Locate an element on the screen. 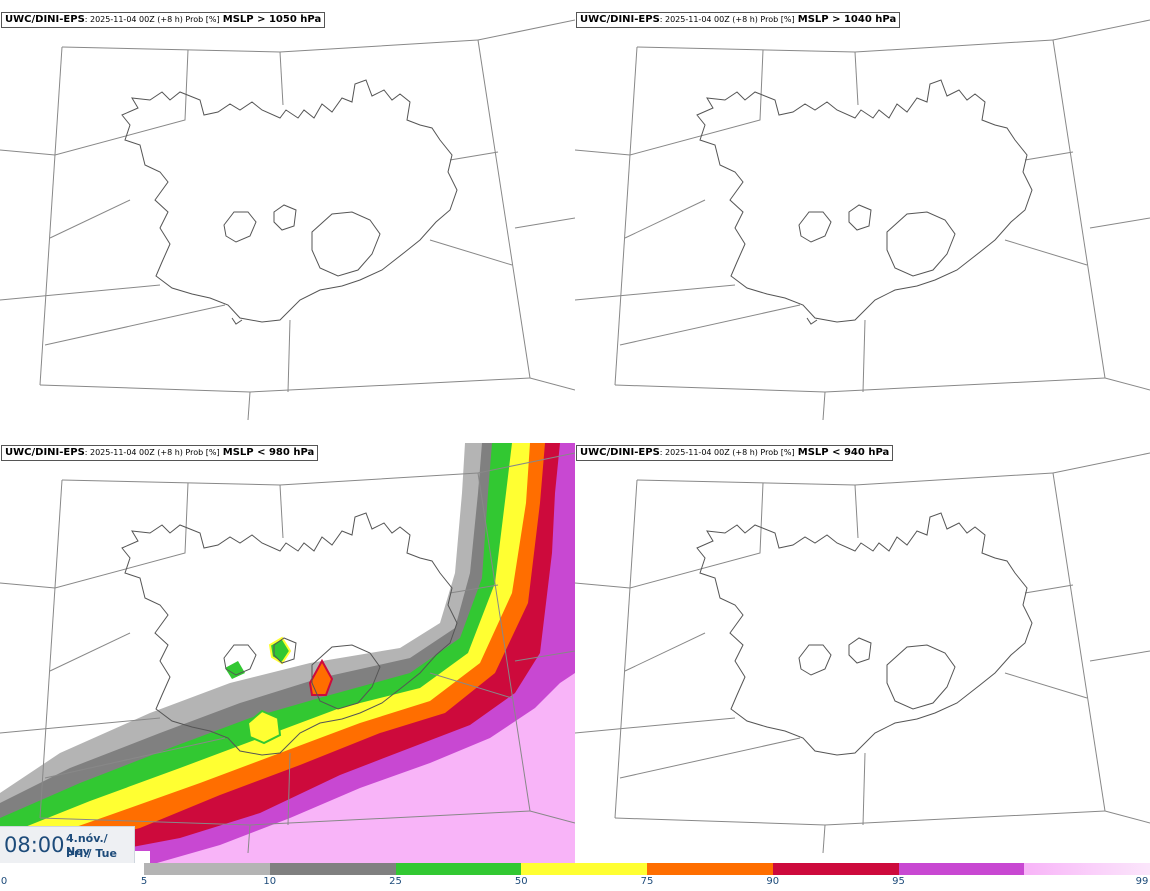 The width and height of the screenshot is (1150, 891). threshold-label: MSLP < 980 hPa is located at coordinates (268, 452).